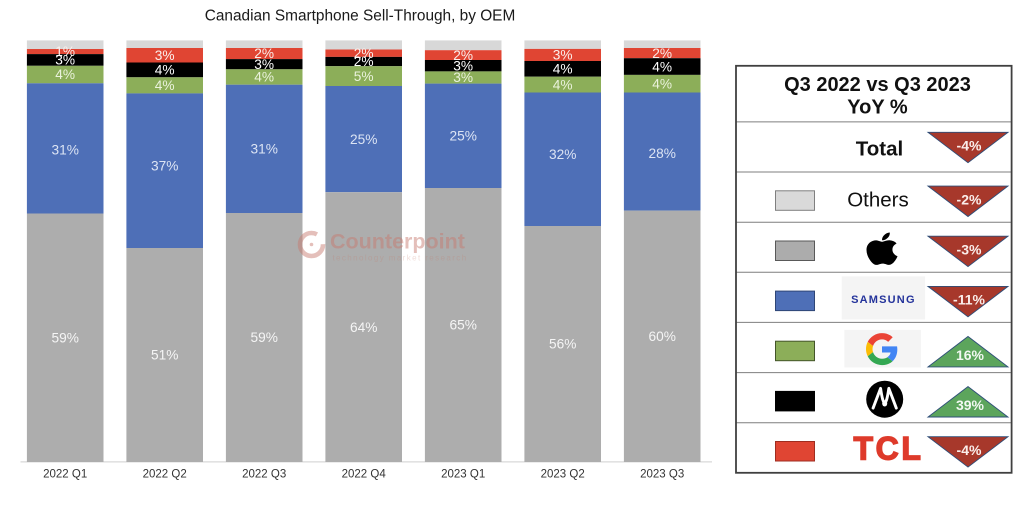 The height and width of the screenshot is (508, 1024). I want to click on svg-text: YoY %, so click(877, 108).